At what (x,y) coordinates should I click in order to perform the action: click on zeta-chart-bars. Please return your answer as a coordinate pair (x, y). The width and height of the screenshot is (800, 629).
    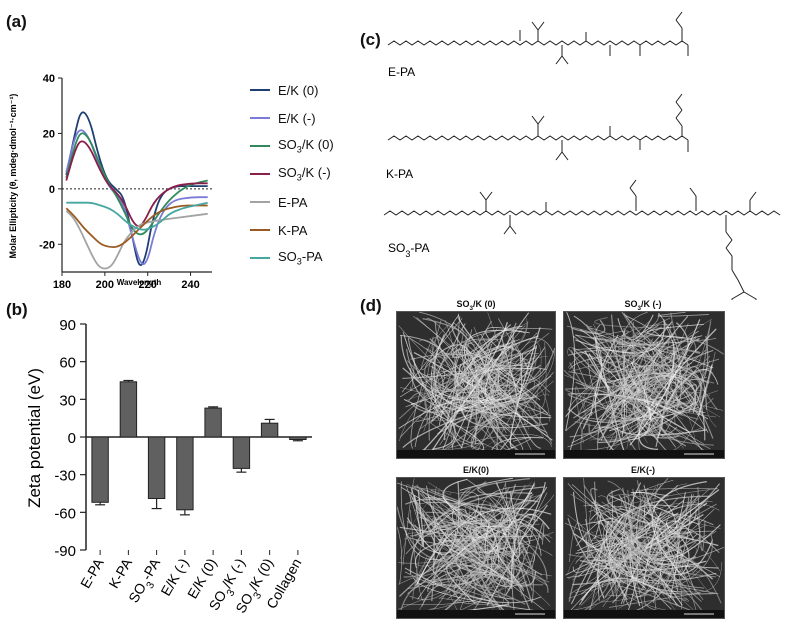
    Looking at the image, I should click on (199, 447).